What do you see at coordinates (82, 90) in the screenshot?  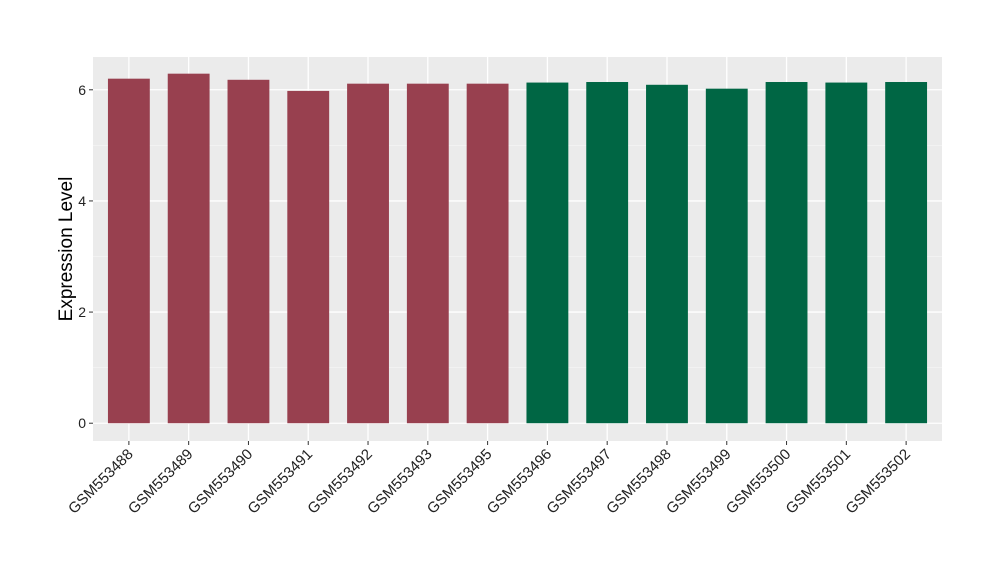 I see `y-tick-label: 6` at bounding box center [82, 90].